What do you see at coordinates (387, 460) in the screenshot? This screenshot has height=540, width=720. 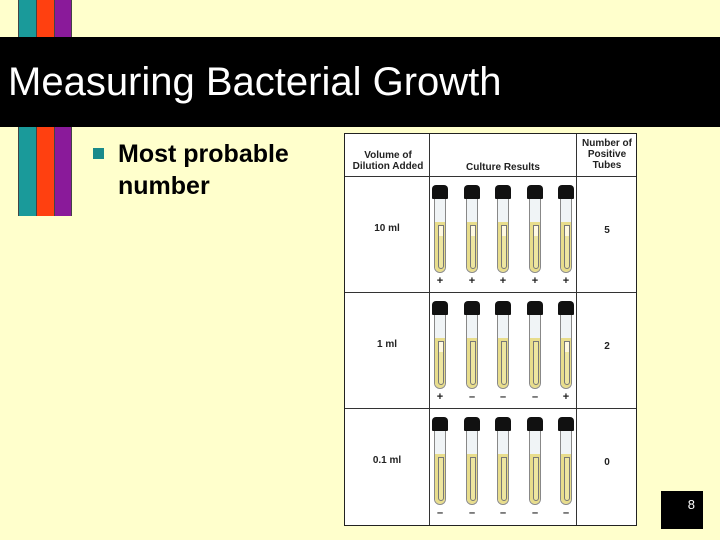 I see `row-volume-label: 0.1 ml` at bounding box center [387, 460].